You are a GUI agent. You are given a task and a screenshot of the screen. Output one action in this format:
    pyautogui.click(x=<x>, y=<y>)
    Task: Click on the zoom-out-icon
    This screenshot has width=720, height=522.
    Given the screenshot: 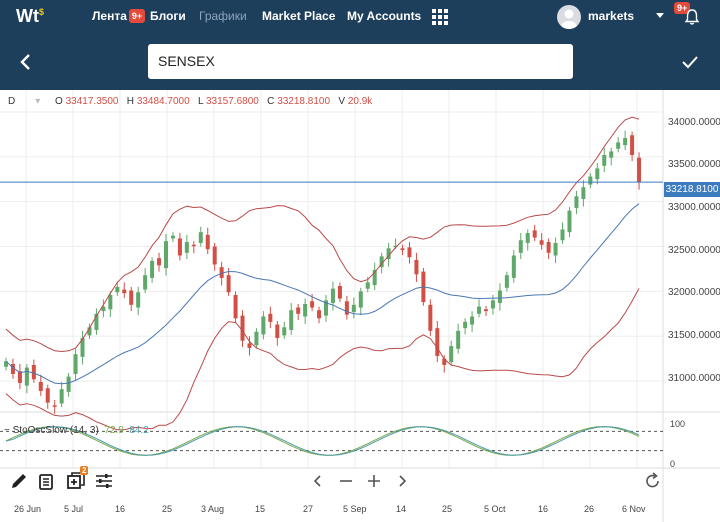 What is the action you would take?
    pyautogui.click(x=346, y=481)
    